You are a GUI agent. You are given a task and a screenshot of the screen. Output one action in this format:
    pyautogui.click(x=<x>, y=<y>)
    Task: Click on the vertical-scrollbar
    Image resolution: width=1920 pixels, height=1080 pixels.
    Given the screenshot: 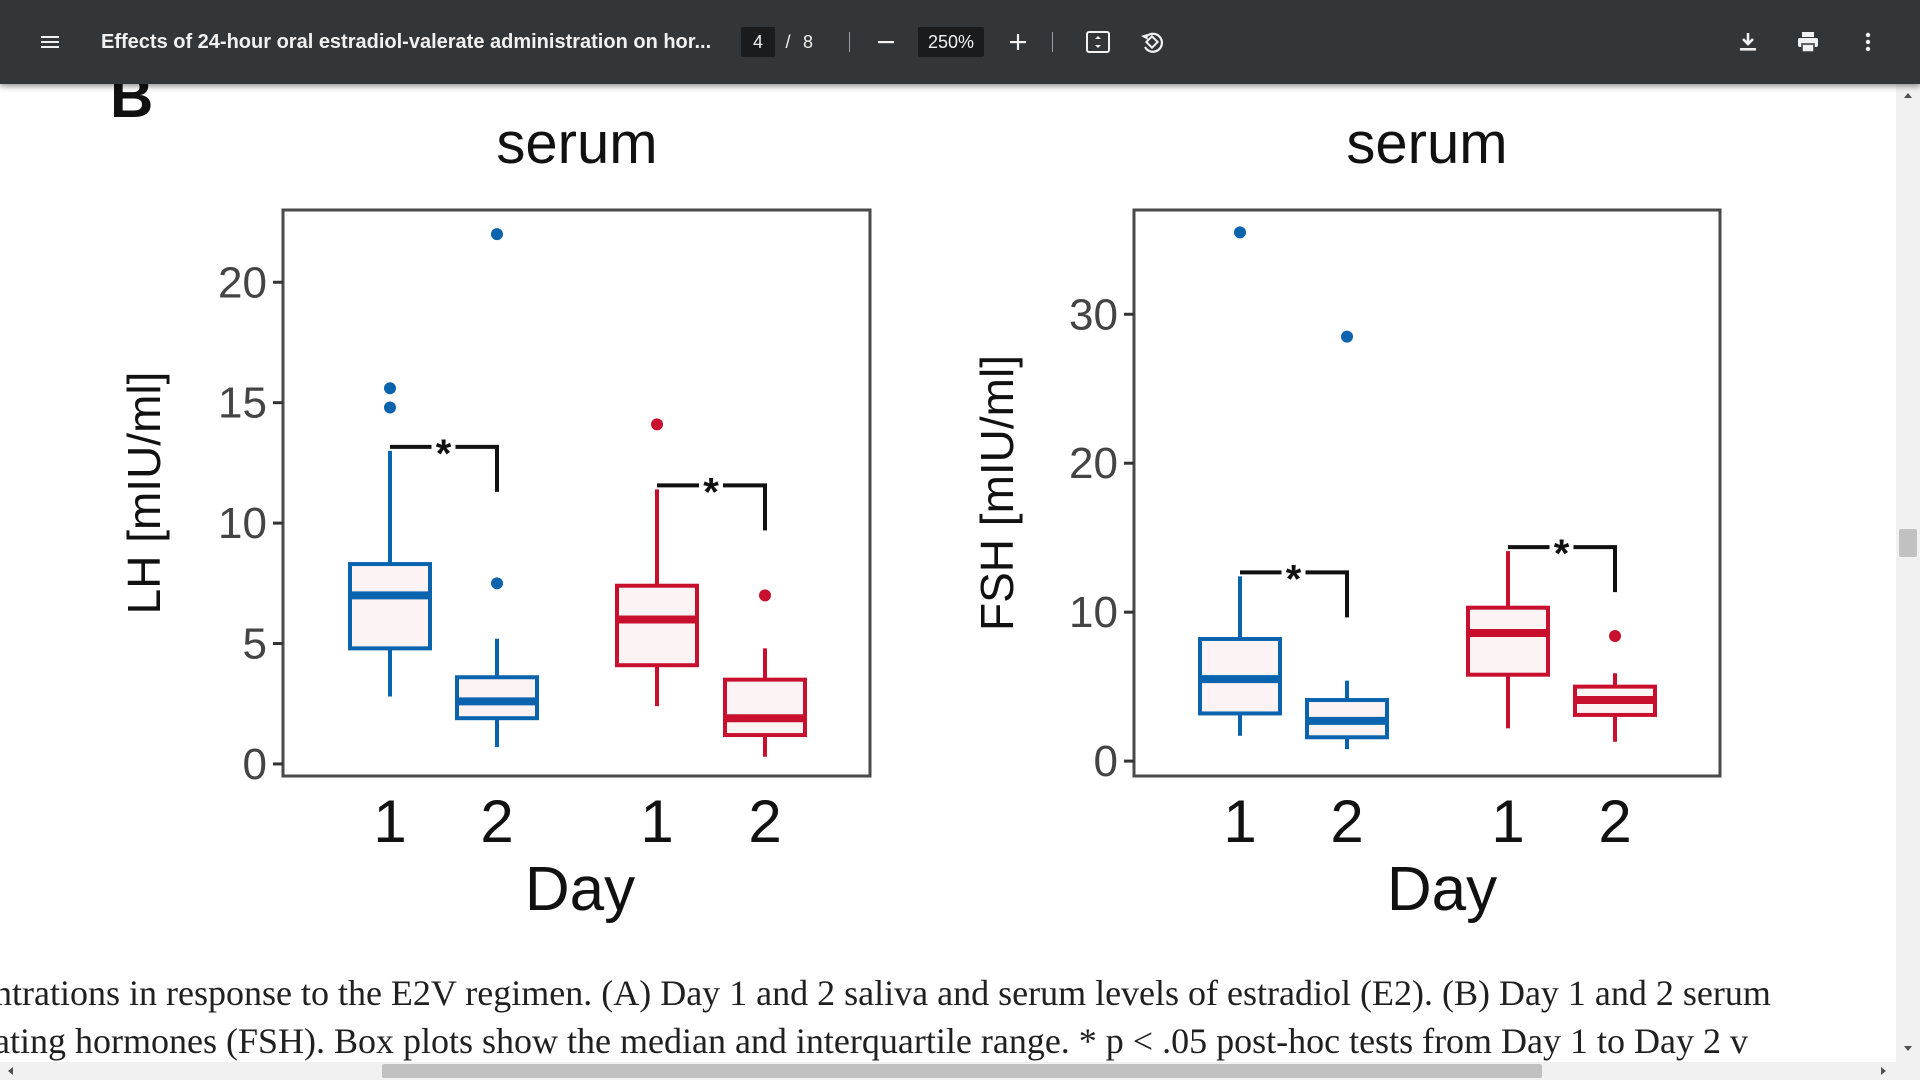 What is the action you would take?
    pyautogui.click(x=1908, y=573)
    